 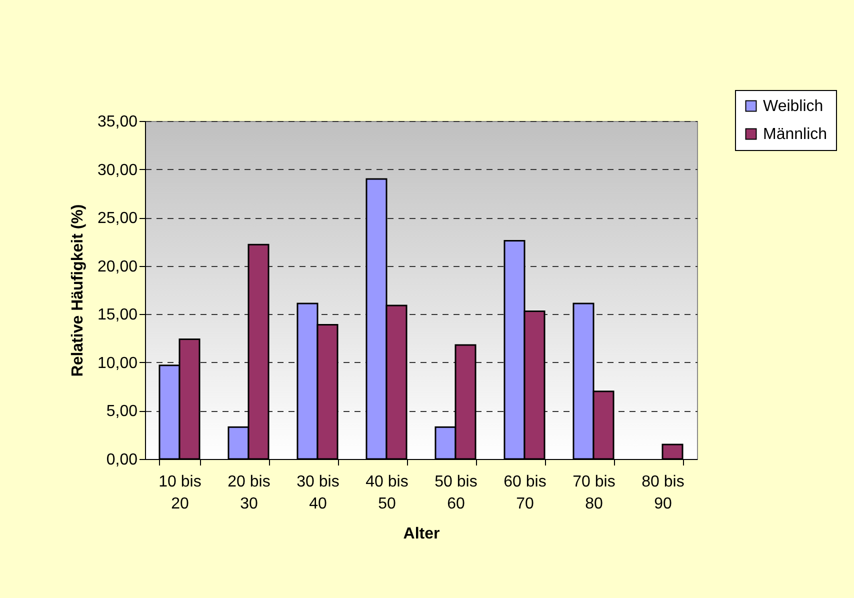 I want to click on x-axis-title: Alter, so click(x=421, y=534).